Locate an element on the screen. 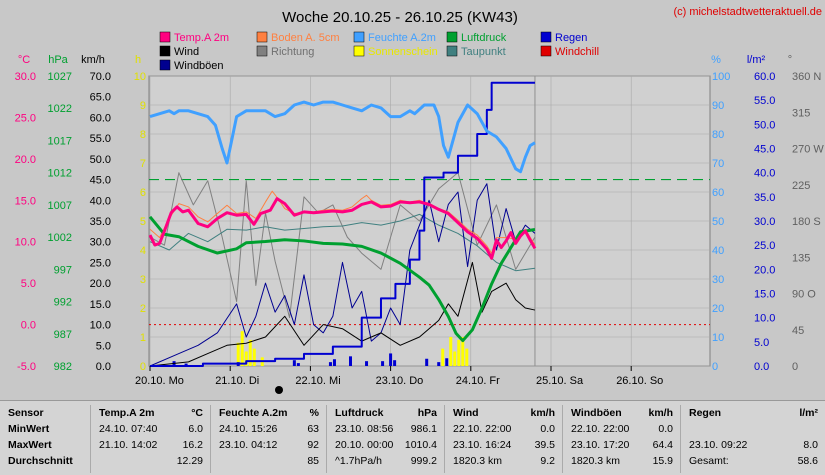 The width and height of the screenshot is (825, 475). stats-cell-row: 23.10. 04:12 92 is located at coordinates (269, 446).